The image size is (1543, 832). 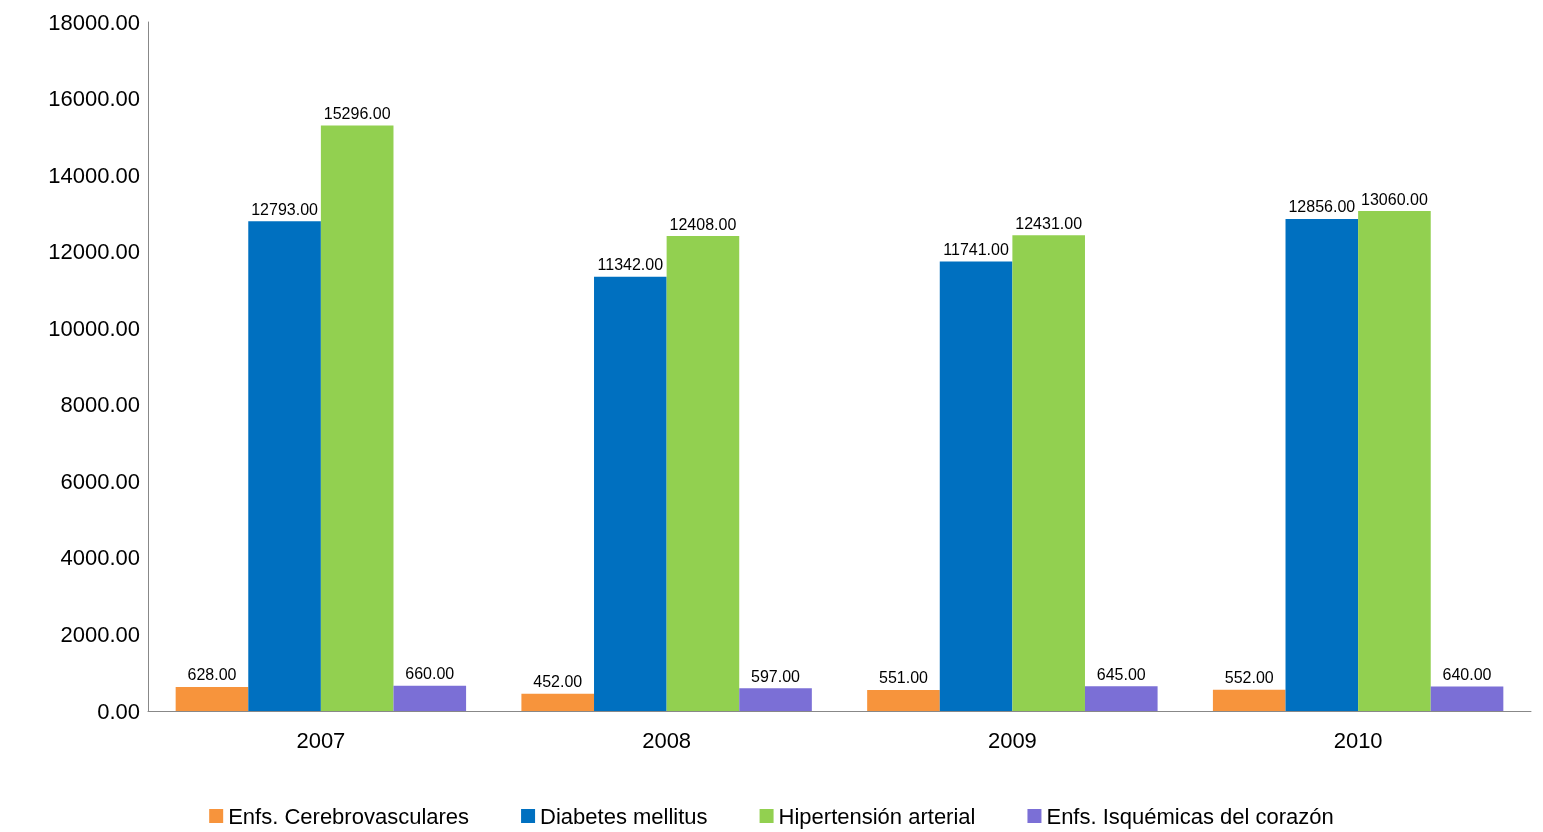 What do you see at coordinates (703, 224) in the screenshot?
I see `data-label: 12408.00` at bounding box center [703, 224].